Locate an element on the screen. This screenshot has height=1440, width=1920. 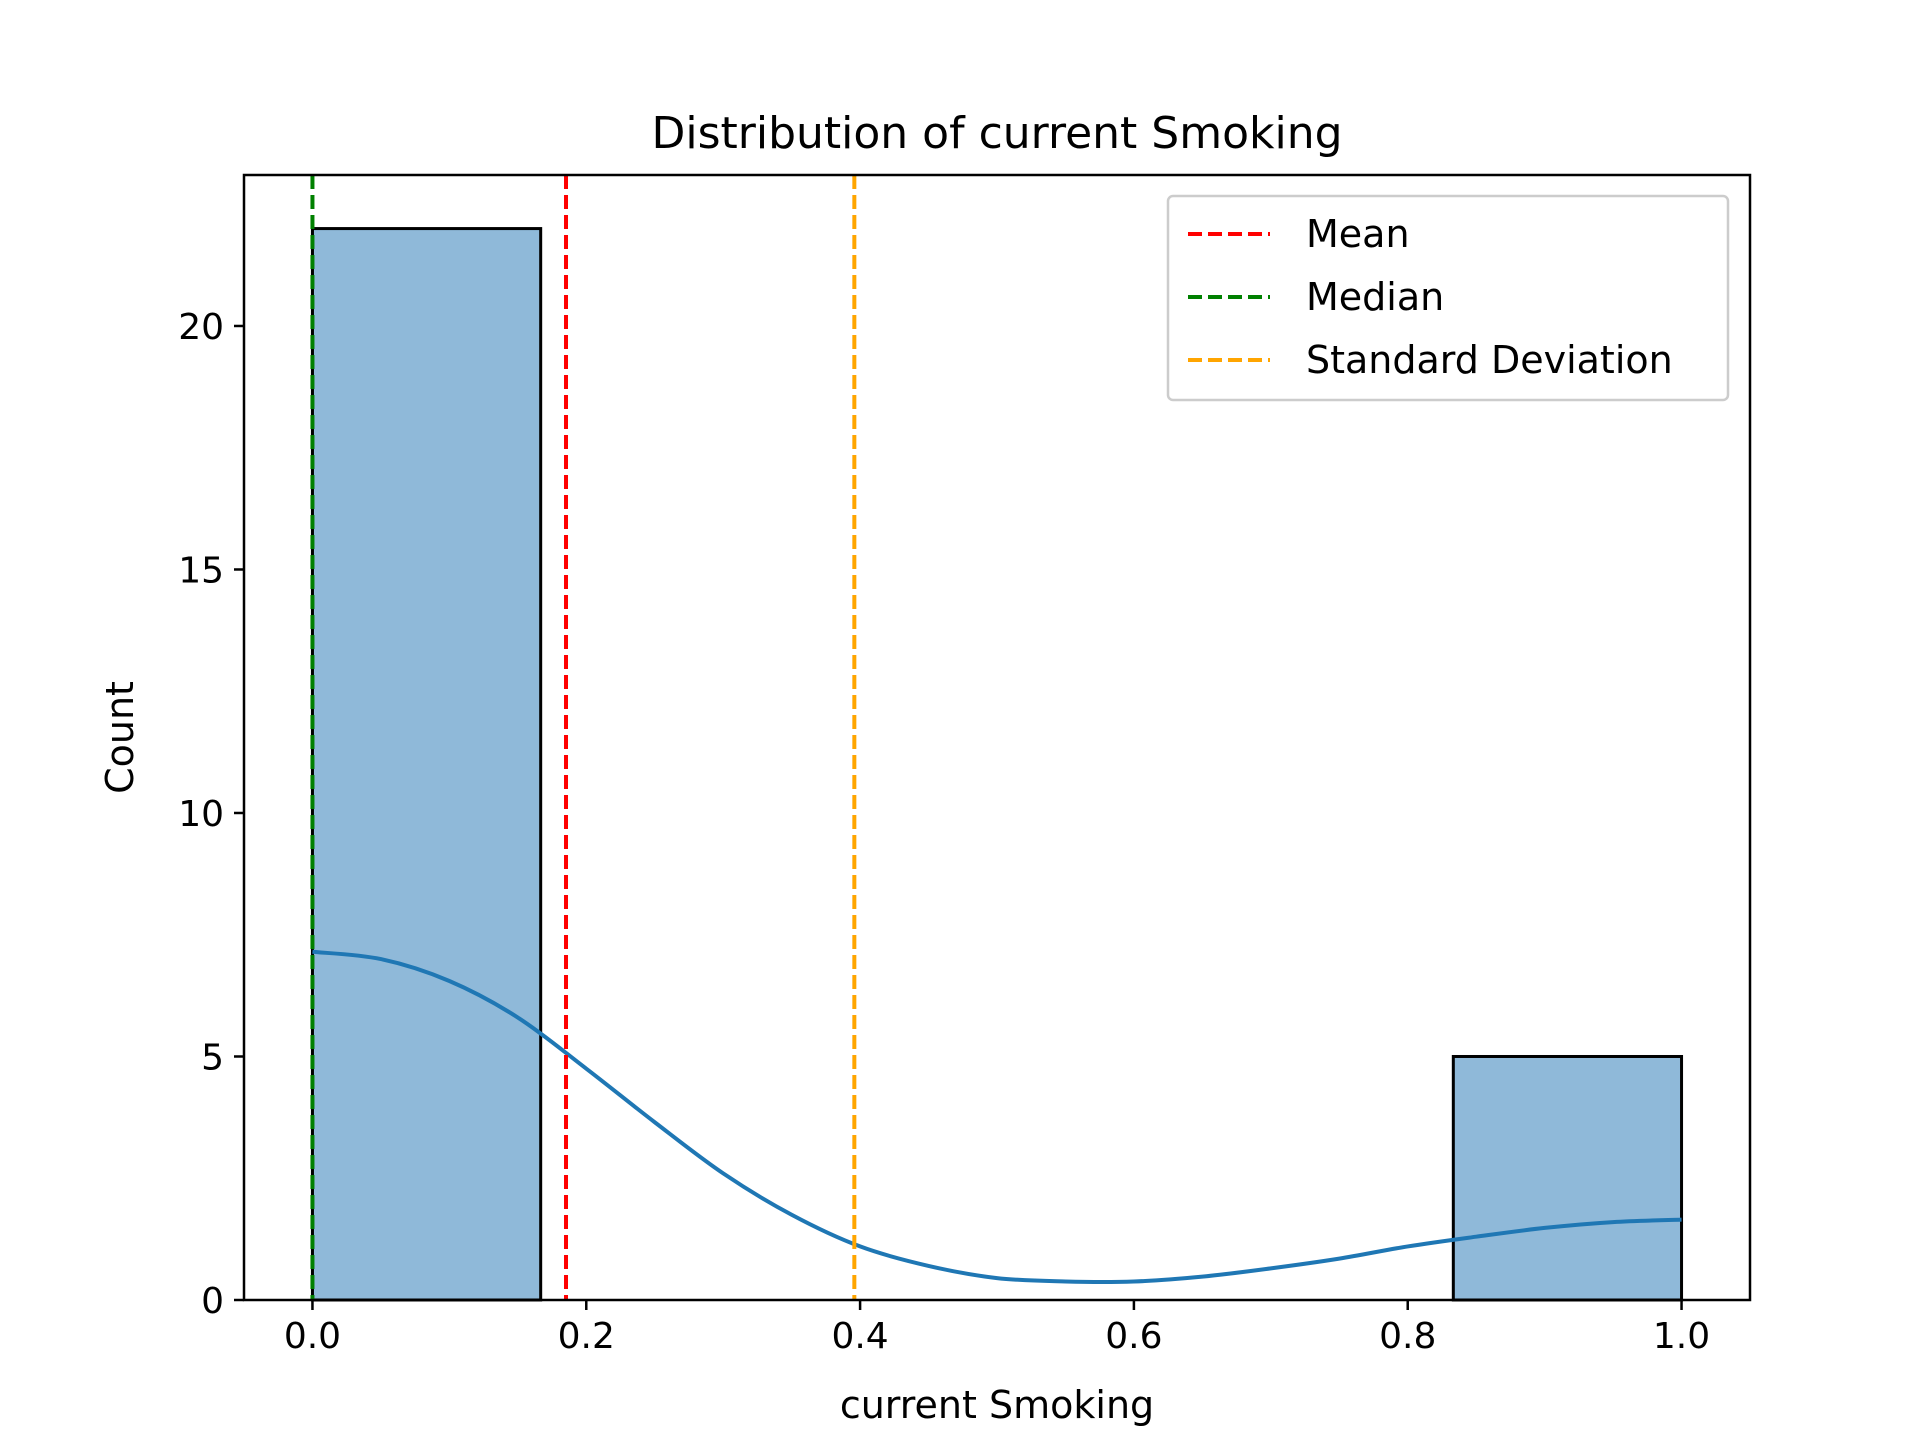
y-tick-label: 20 is located at coordinates (201, 327).